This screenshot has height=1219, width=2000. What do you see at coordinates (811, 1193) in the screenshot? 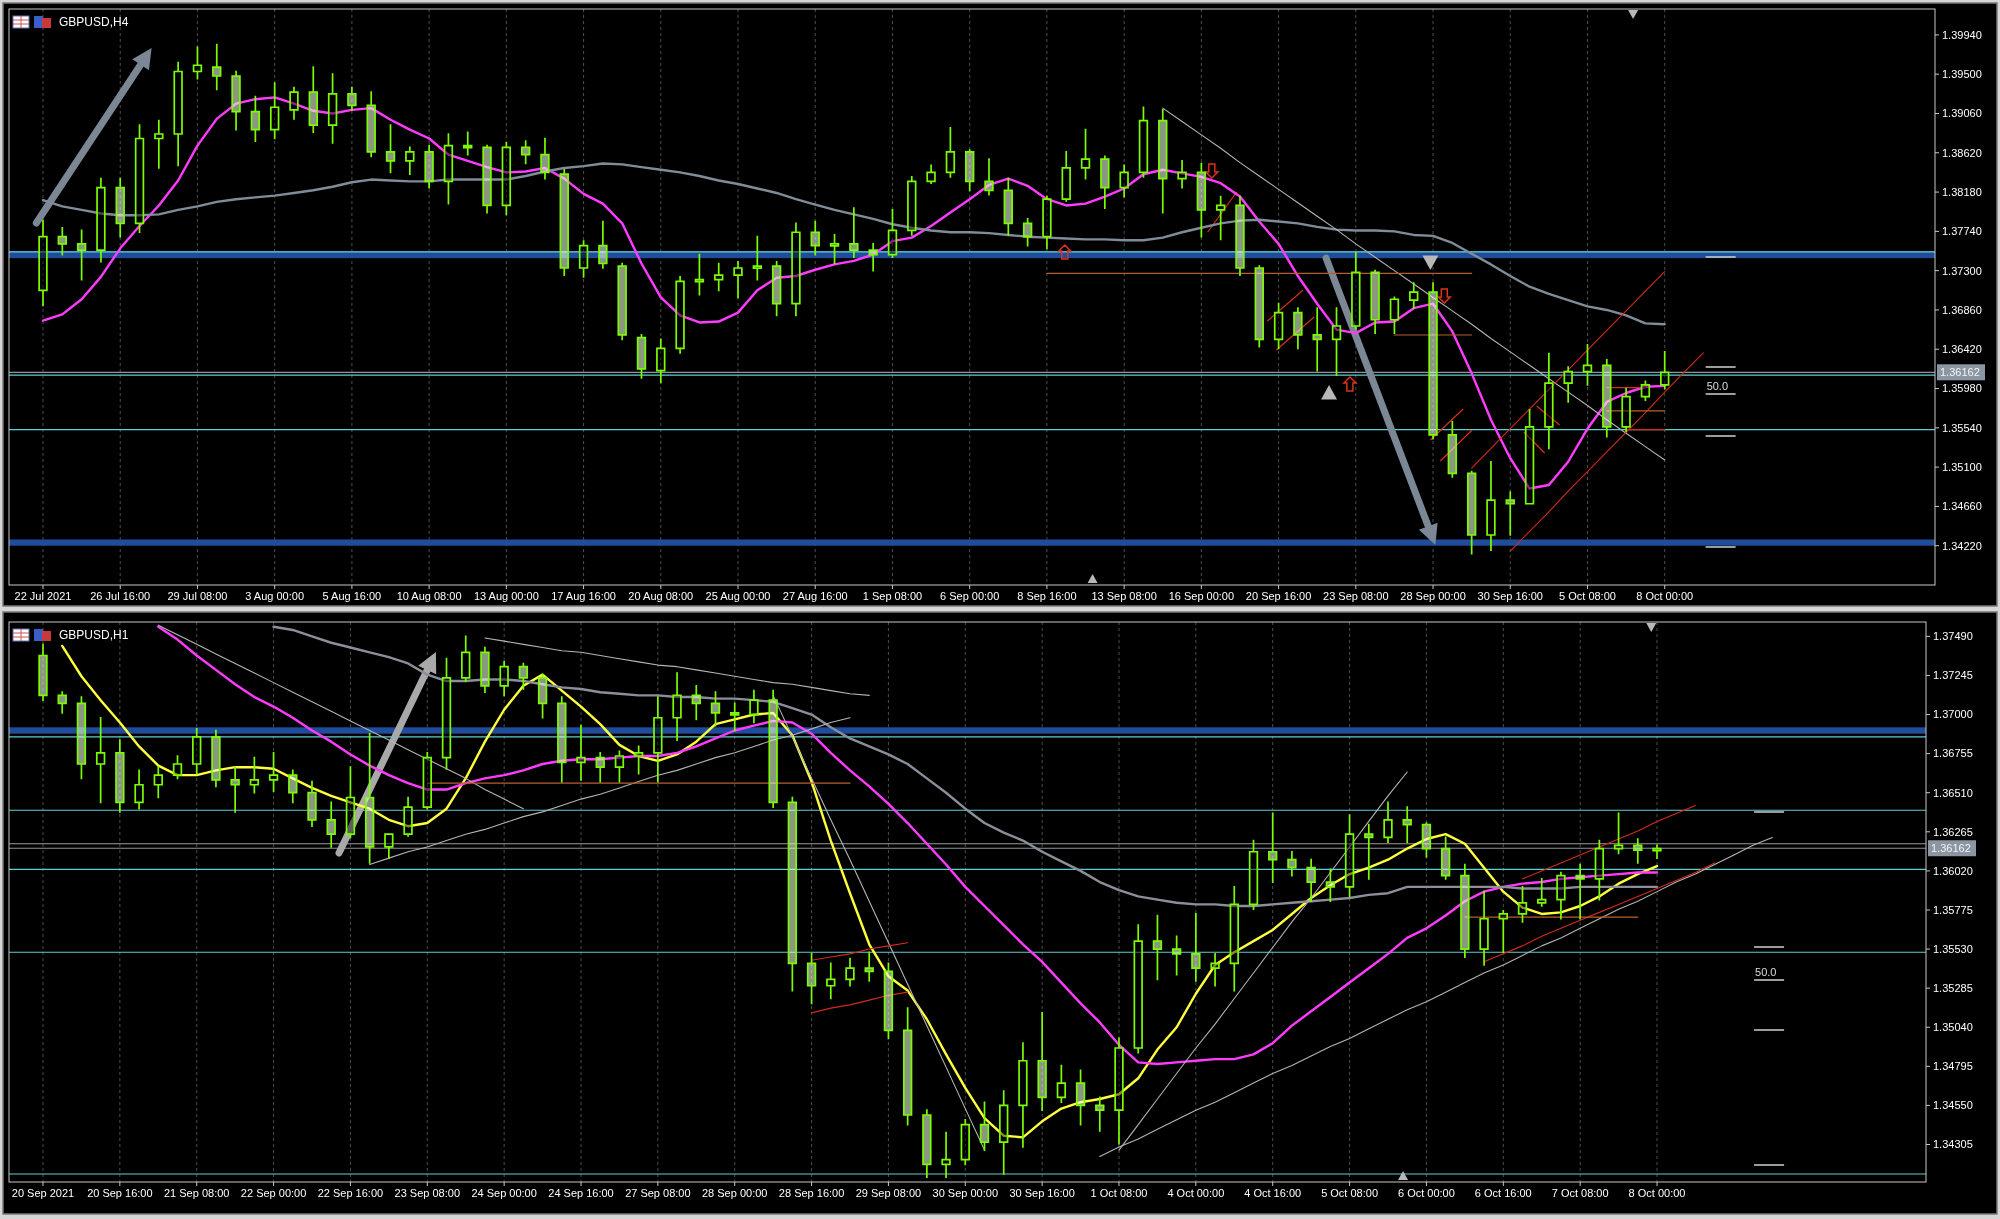
I see `x-tick-label: 28 Sep 16:00` at bounding box center [811, 1193].